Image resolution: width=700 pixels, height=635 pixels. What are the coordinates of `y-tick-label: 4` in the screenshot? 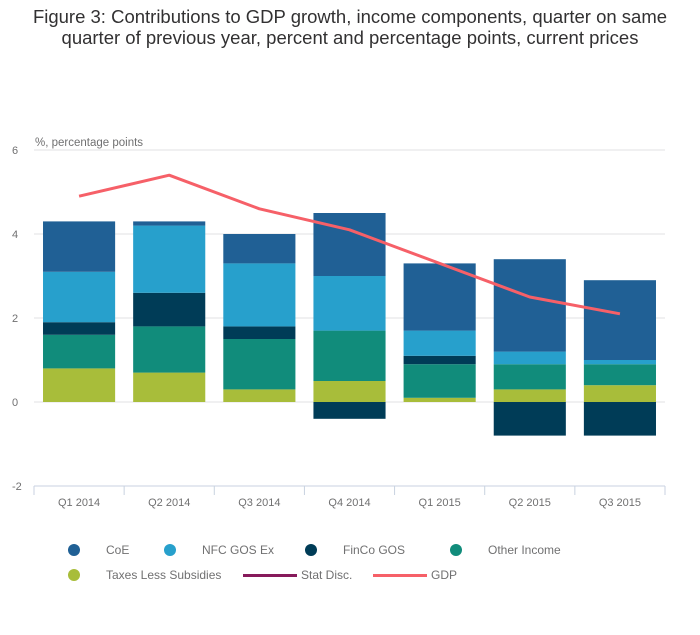 It's located at (15, 235).